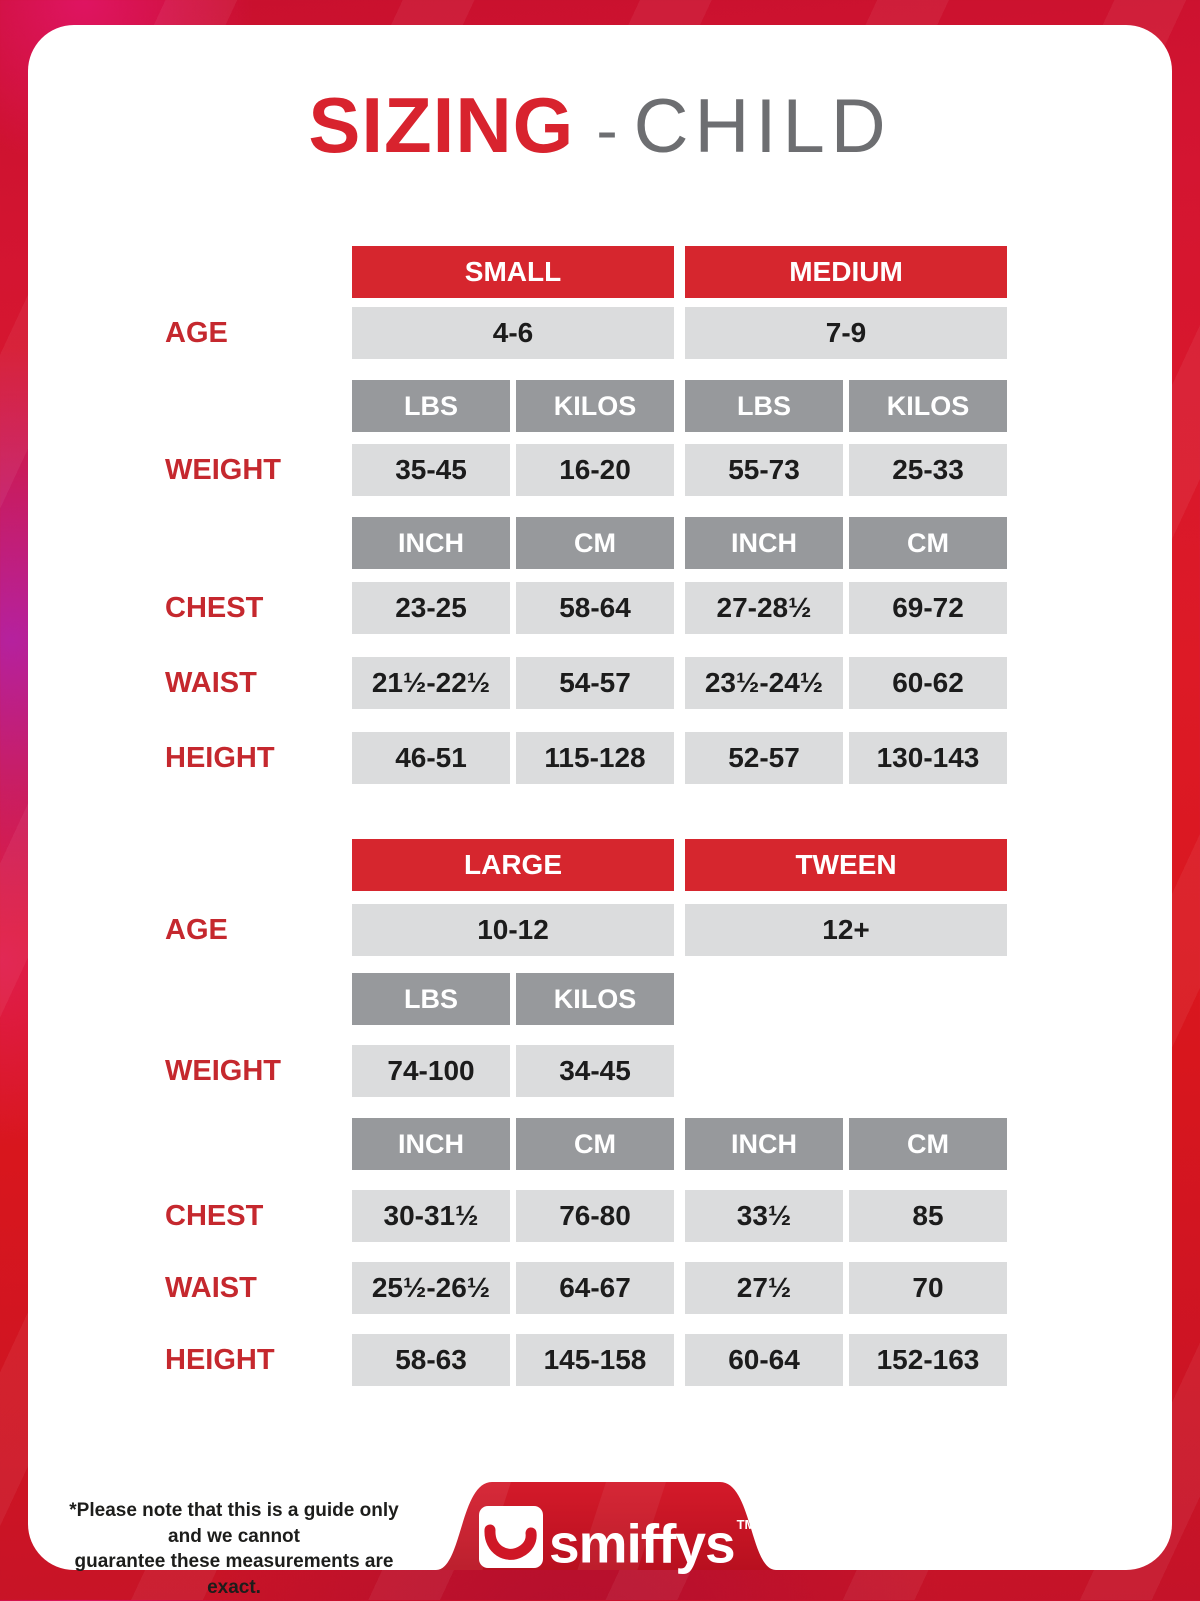  What do you see at coordinates (431, 470) in the screenshot?
I see `weight-value-35-45: 35-45` at bounding box center [431, 470].